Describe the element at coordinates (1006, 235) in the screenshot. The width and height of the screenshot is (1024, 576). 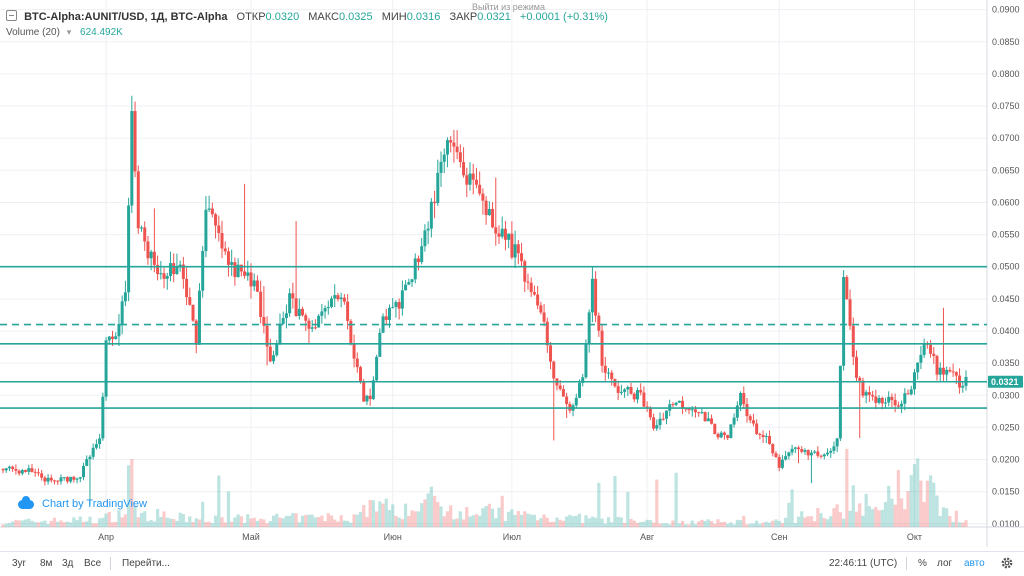
I see `y-tick-label: 0.0550` at that location.